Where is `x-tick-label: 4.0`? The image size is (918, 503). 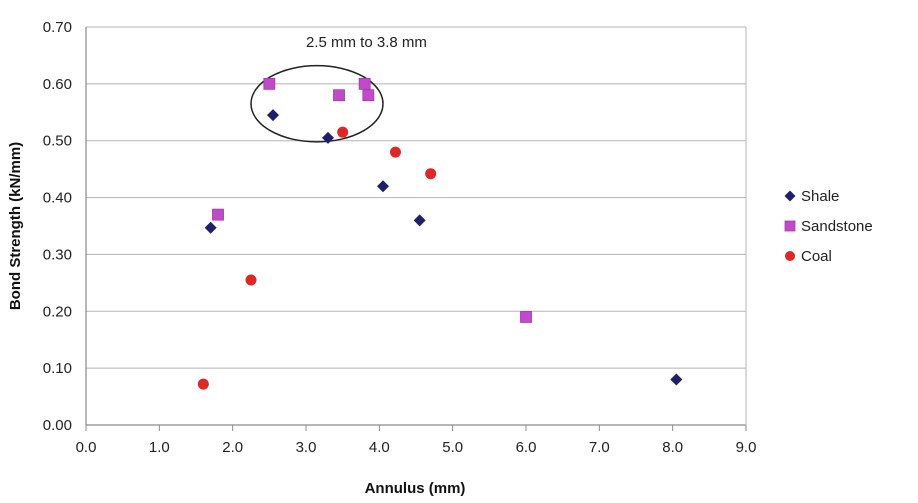 x-tick-label: 4.0 is located at coordinates (379, 447).